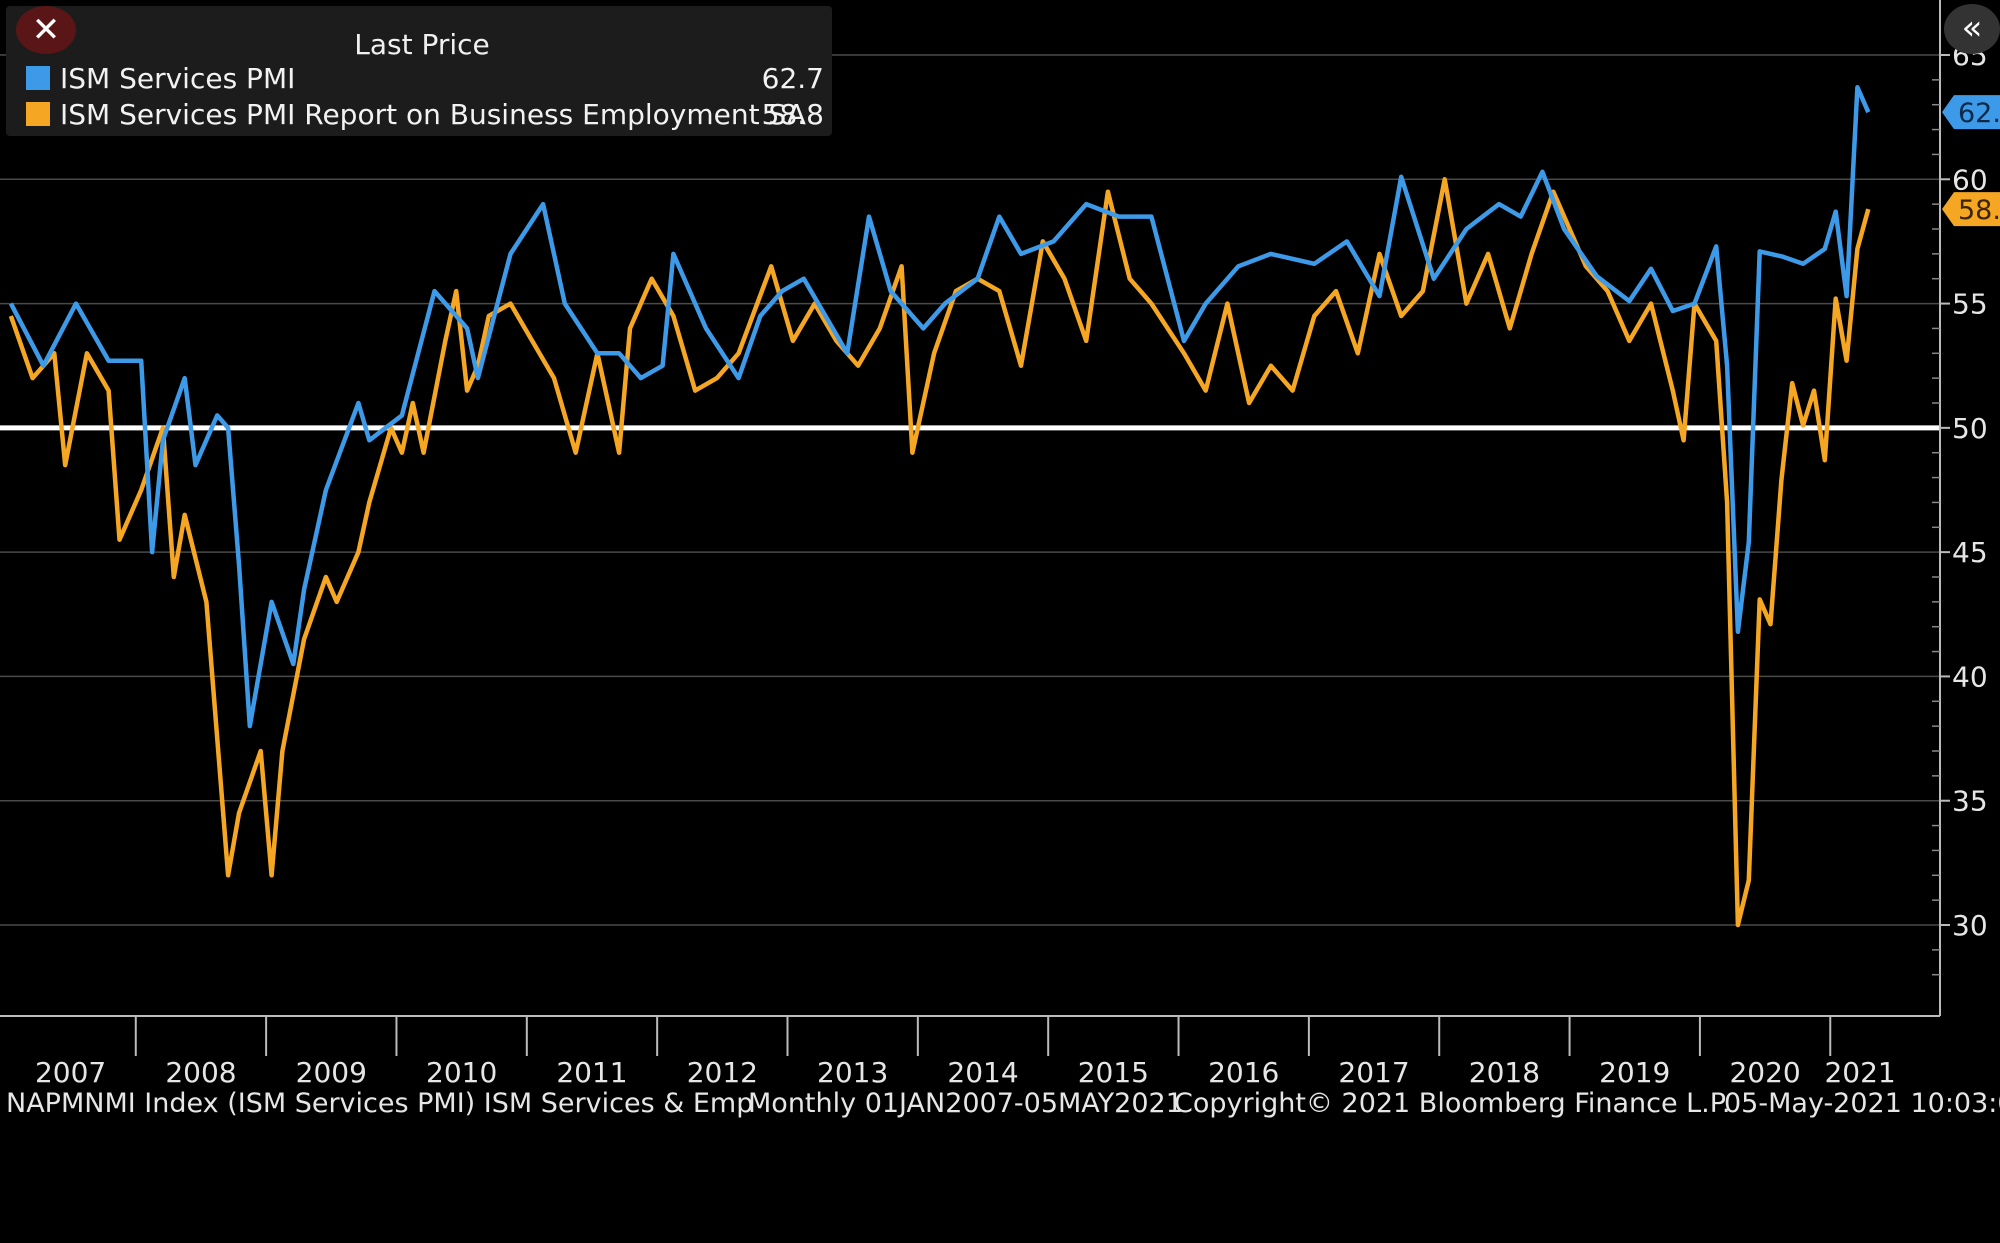 Image resolution: width=2000 pixels, height=1243 pixels. I want to click on last-value-label: 58.8, so click(1979, 210).